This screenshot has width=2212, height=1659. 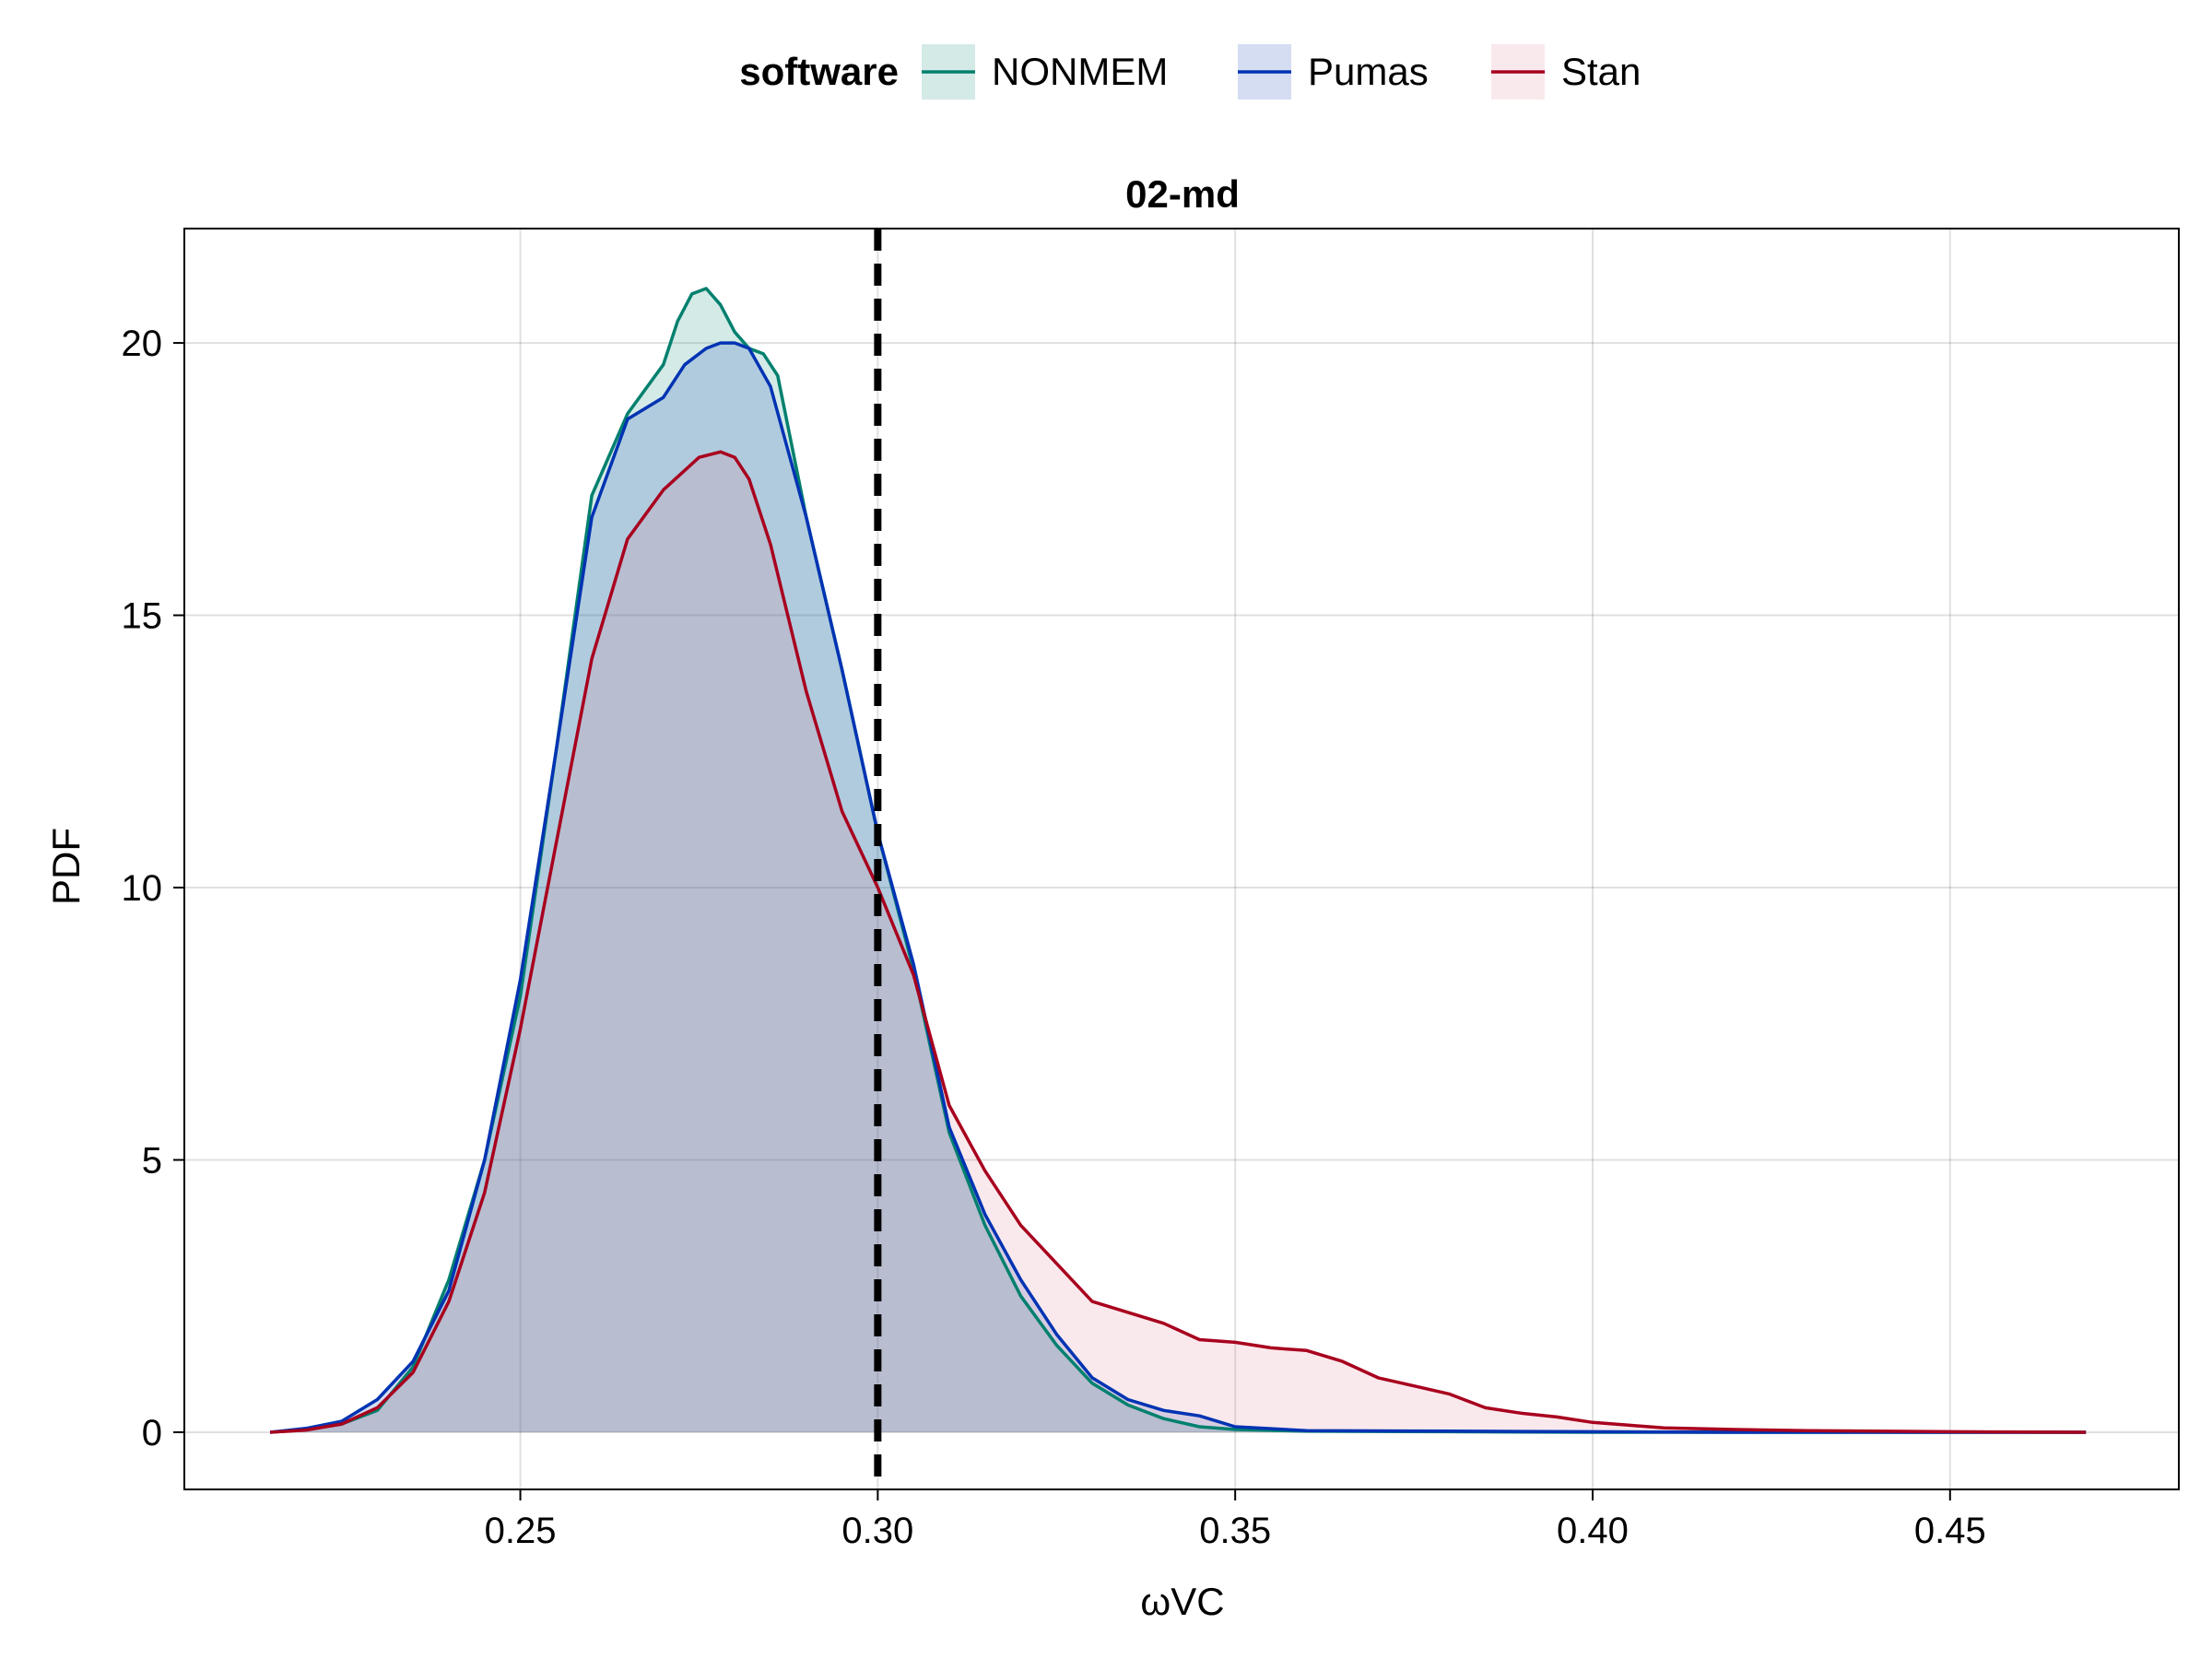 I want to click on y-tick-label-4: 20, so click(x=142, y=344).